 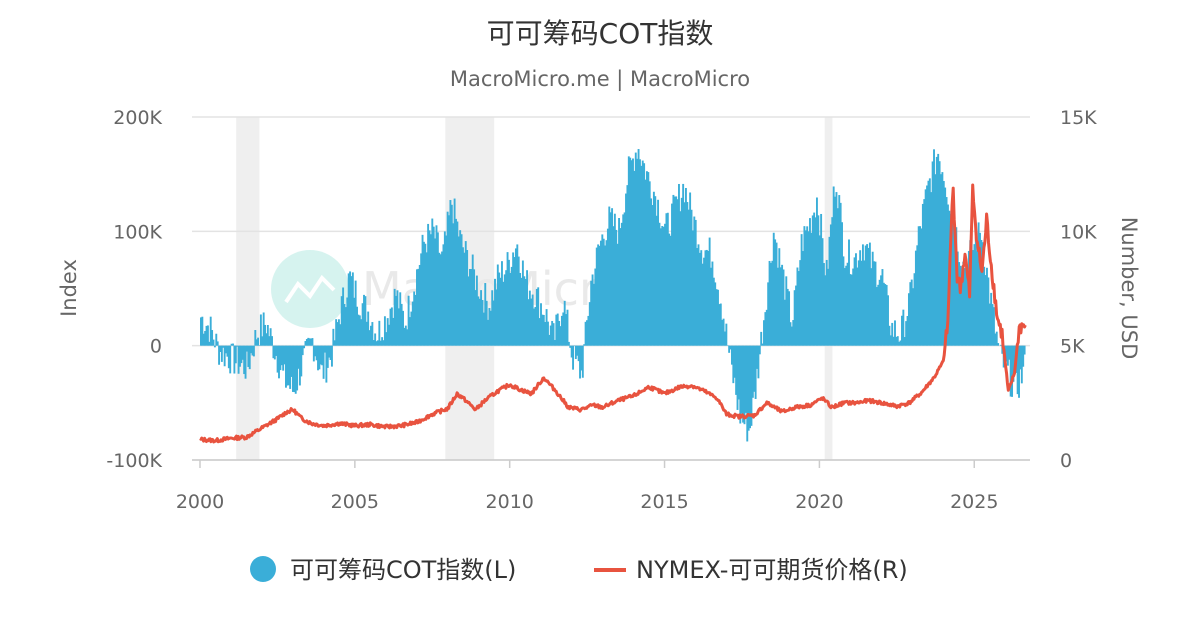 I want to click on legend-item-cot: 可可筹码COT指数(L), so click(x=383, y=570).